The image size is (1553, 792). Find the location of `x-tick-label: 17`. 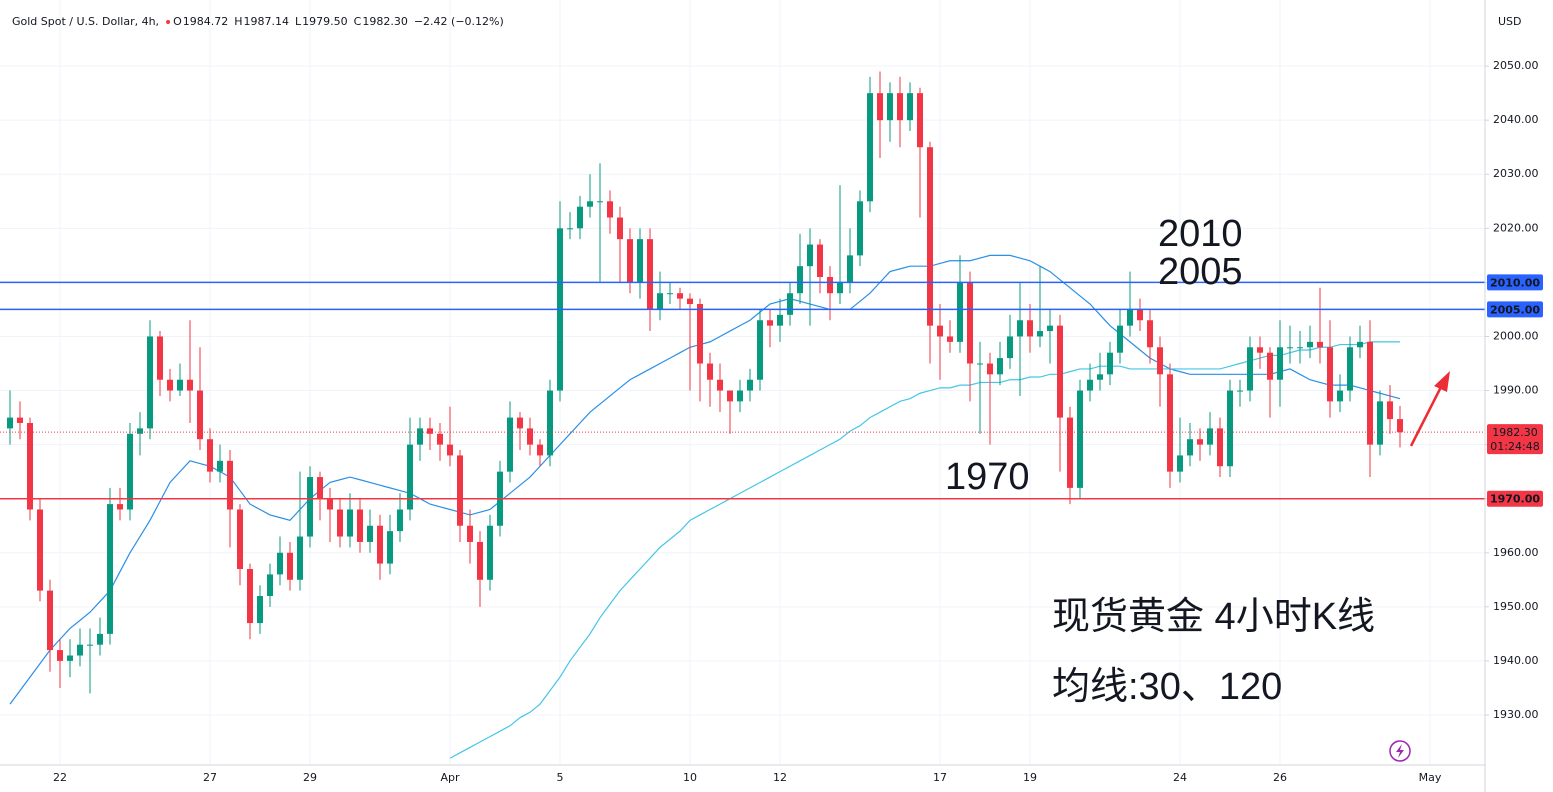

x-tick-label: 17 is located at coordinates (940, 777).